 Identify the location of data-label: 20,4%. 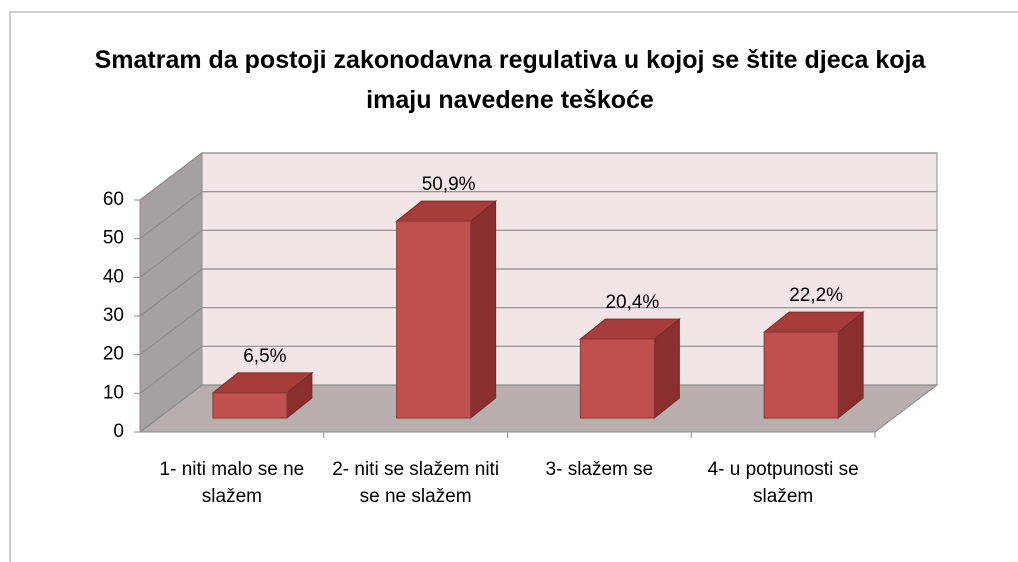
(632, 302).